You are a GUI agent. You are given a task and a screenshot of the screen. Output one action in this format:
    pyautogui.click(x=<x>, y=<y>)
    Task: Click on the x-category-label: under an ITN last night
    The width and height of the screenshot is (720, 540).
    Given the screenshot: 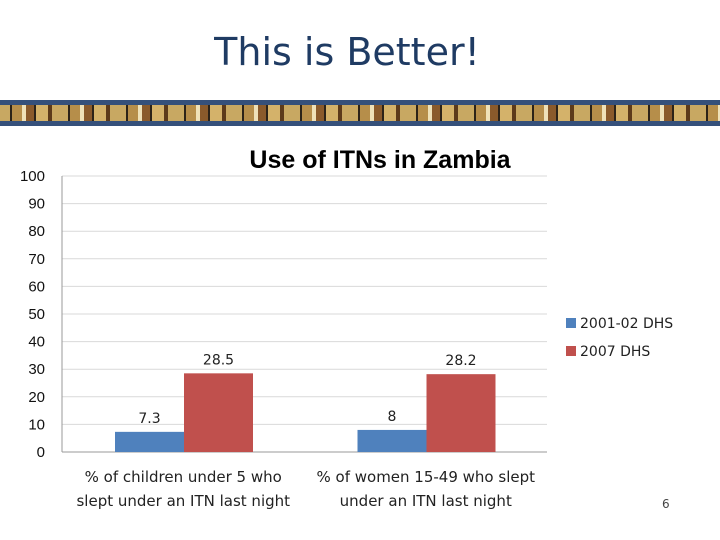 What is the action you would take?
    pyautogui.click(x=426, y=501)
    